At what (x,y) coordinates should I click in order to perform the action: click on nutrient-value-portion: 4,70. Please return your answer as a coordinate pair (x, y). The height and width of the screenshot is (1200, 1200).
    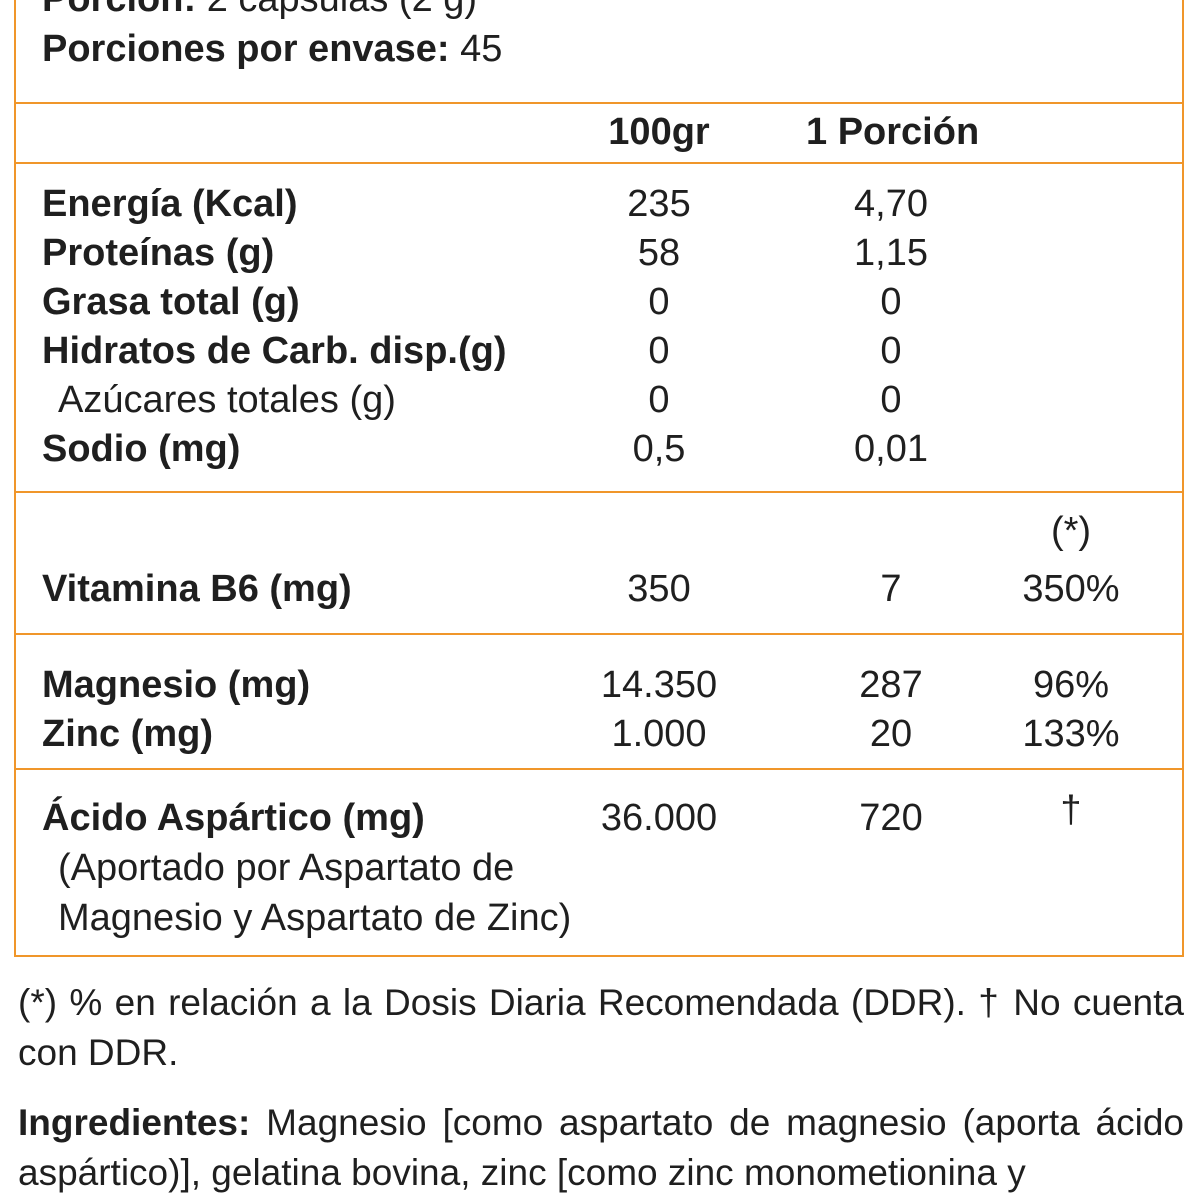
    Looking at the image, I should click on (891, 204).